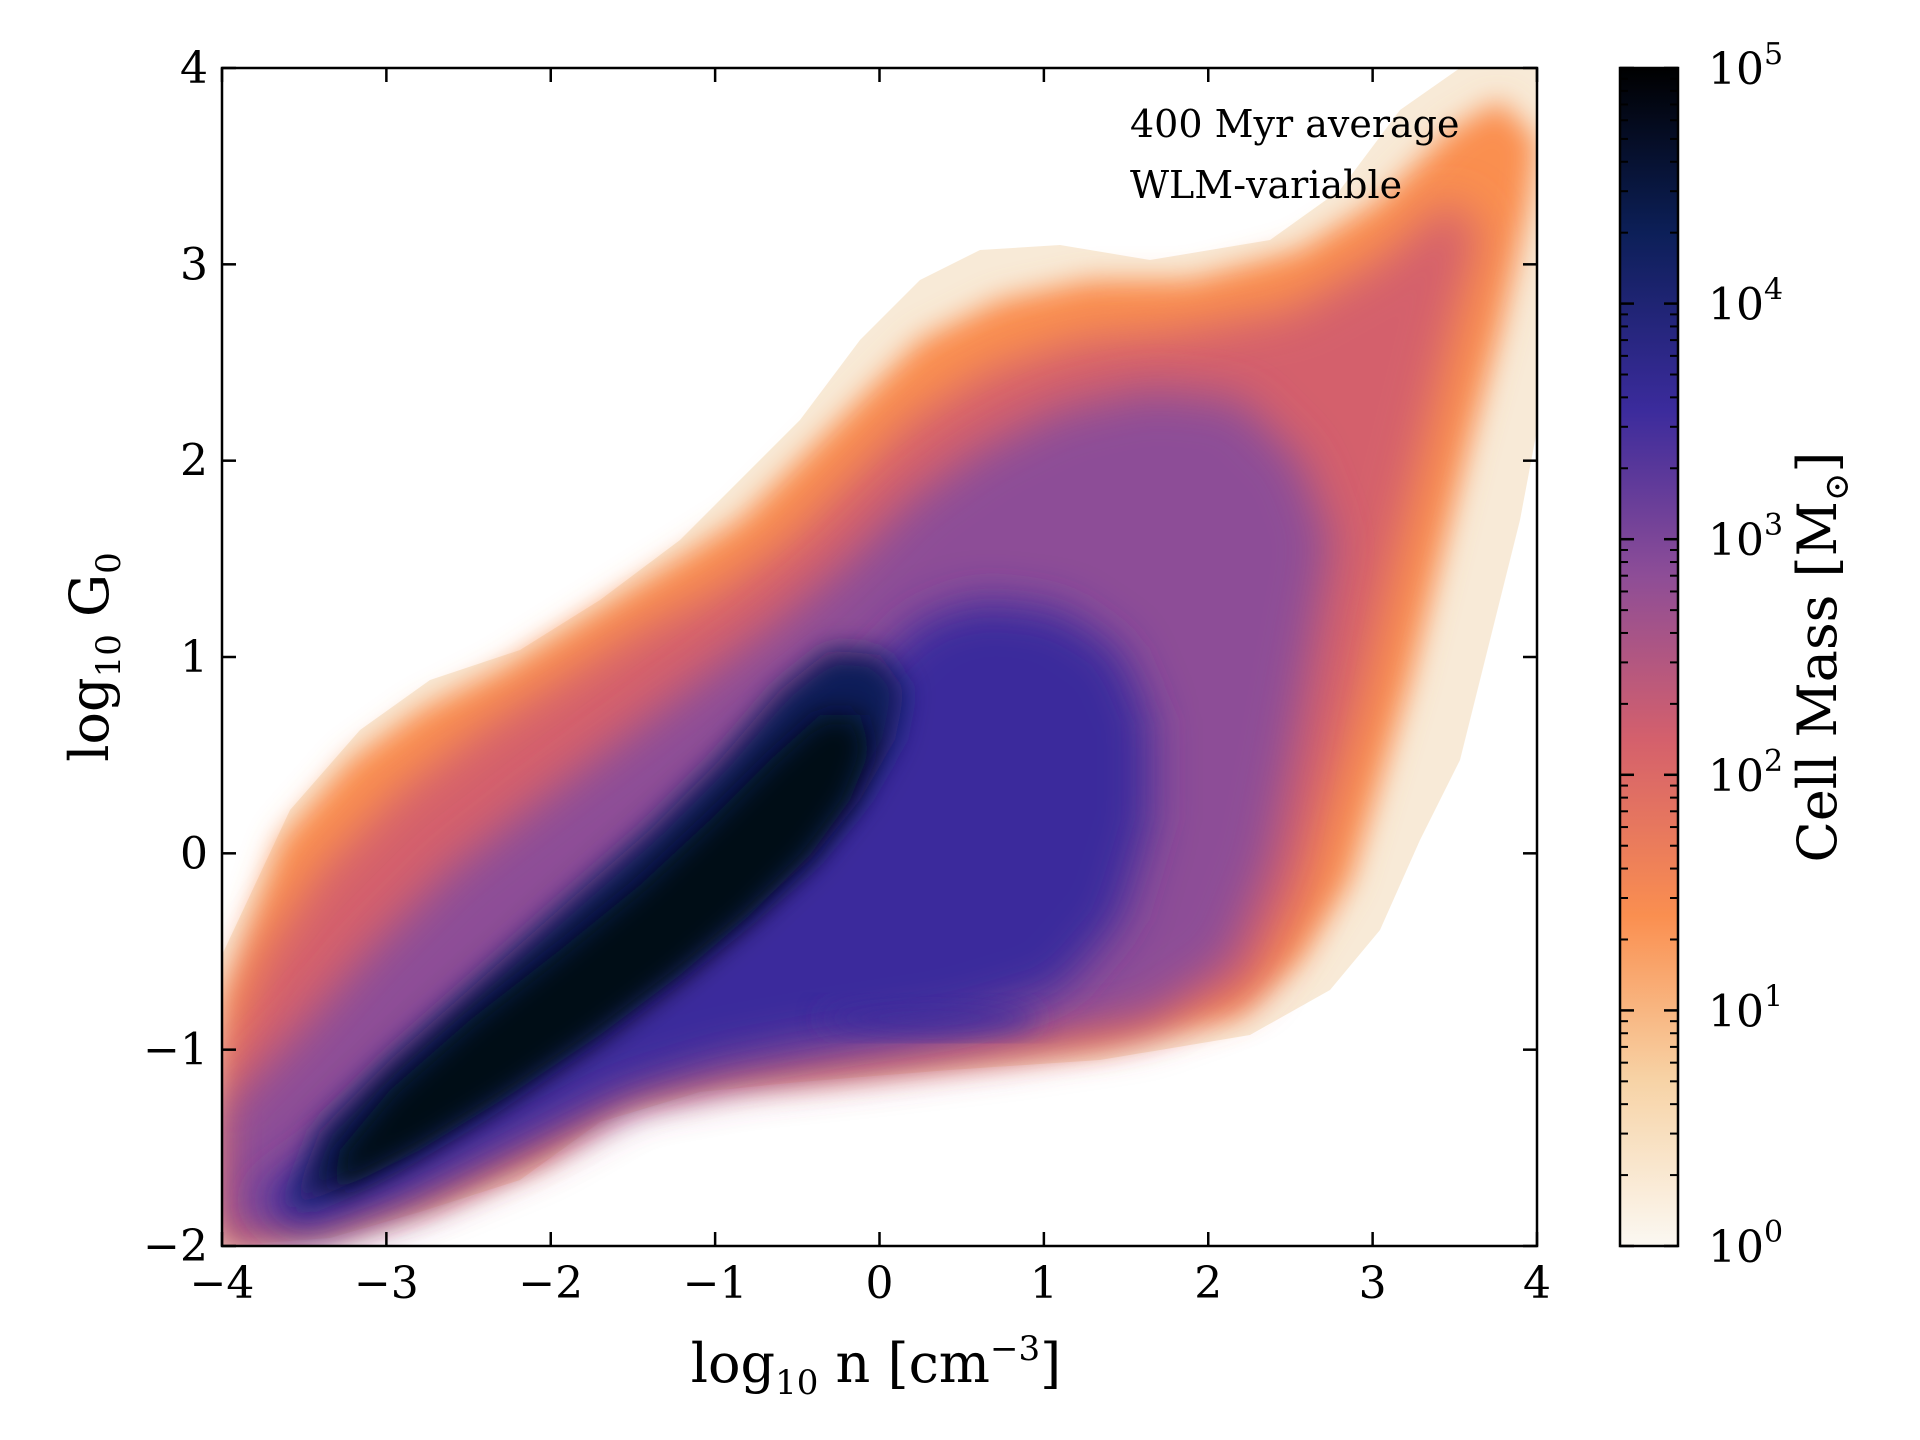 The height and width of the screenshot is (1440, 1920). Describe the element at coordinates (222, 1283) in the screenshot. I see `x-tick-label: −4` at that location.